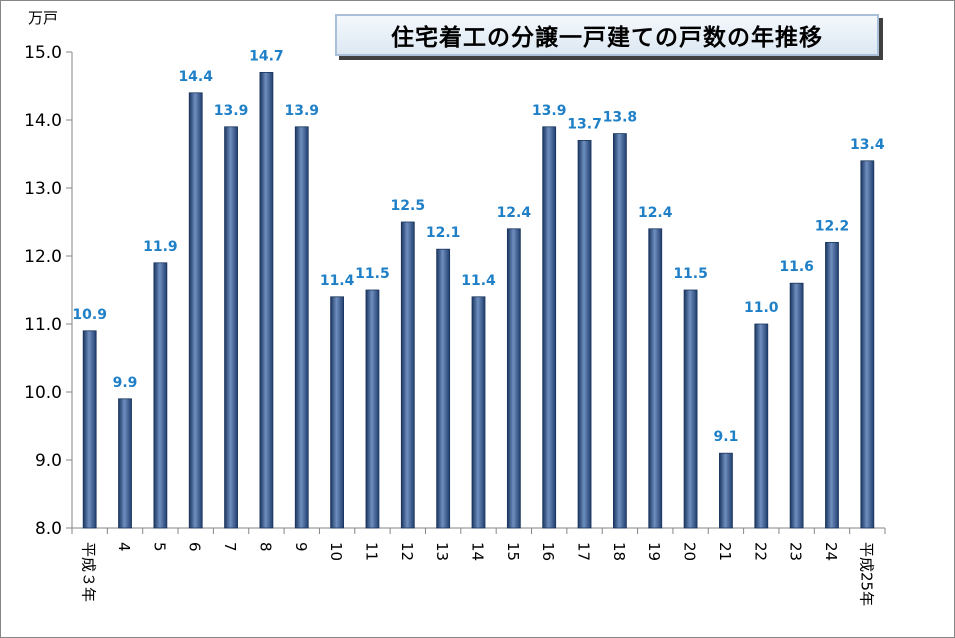  Describe the element at coordinates (195, 547) in the screenshot. I see `x-tick-label: 6` at that location.